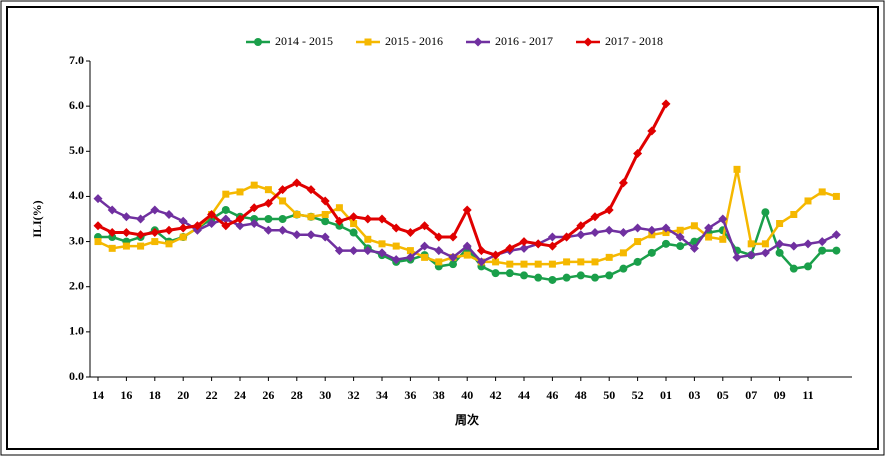  I want to click on y-tick-label: 5.0, so click(76, 150).